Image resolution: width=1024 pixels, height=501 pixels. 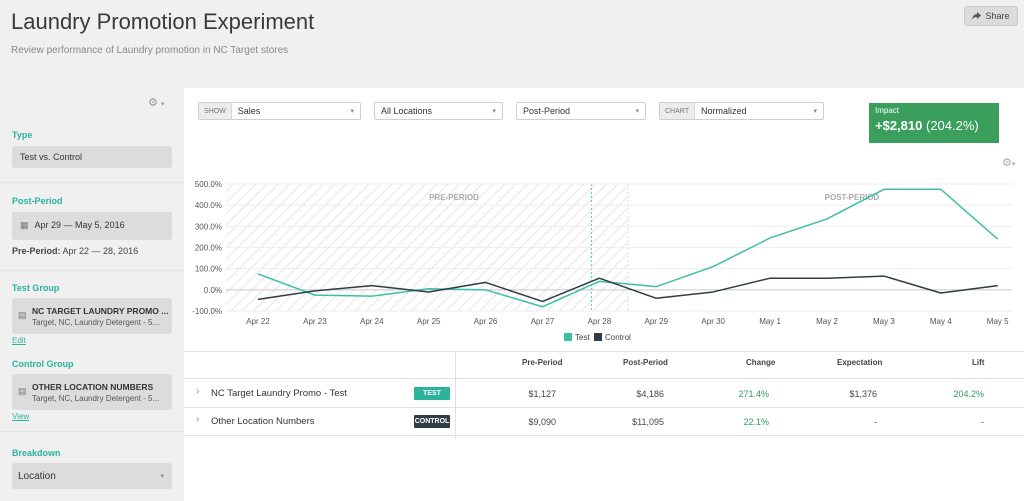 I want to click on impact-card: Impact +$2,810 (204.2%), so click(x=934, y=123).